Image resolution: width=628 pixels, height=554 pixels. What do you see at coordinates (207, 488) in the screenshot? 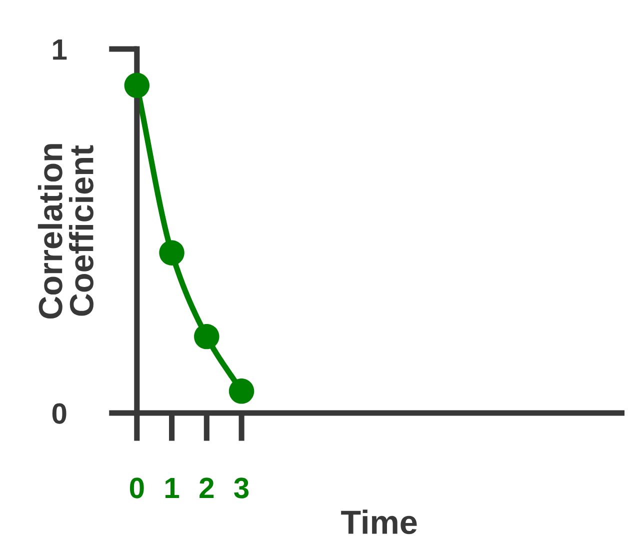
I see `x-tick-label: 2` at bounding box center [207, 488].